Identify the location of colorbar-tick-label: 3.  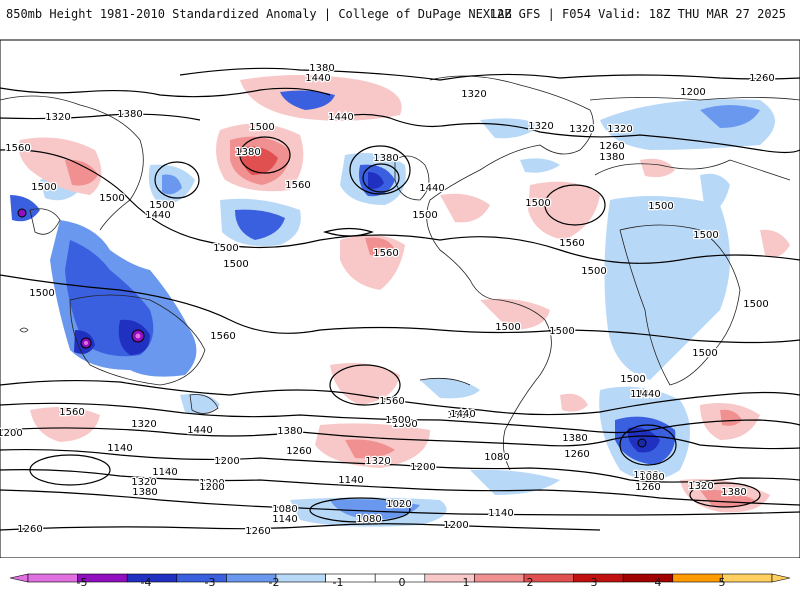
(594, 582).